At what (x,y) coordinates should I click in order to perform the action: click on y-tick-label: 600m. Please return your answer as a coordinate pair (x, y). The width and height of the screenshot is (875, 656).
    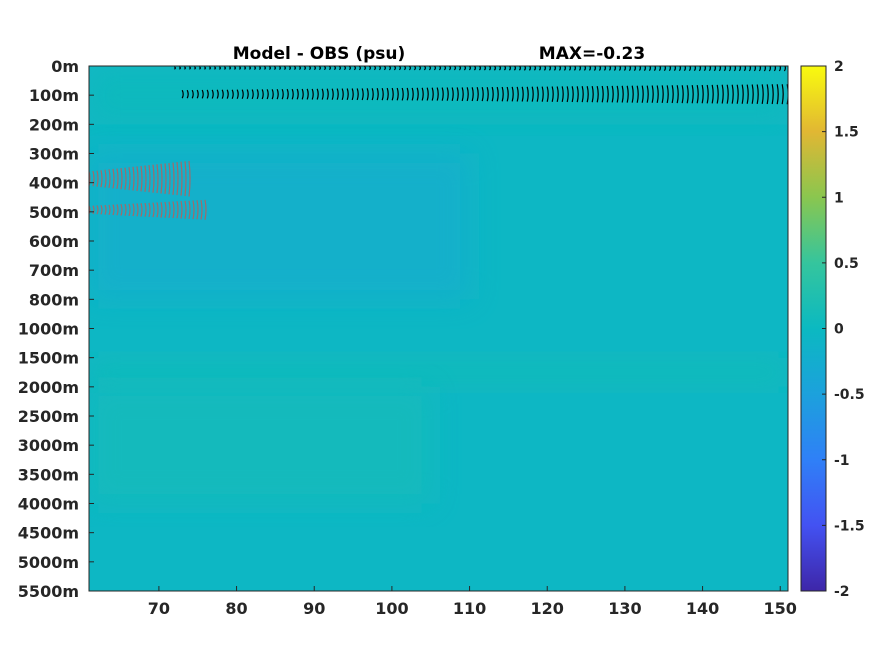
    Looking at the image, I should click on (54, 241).